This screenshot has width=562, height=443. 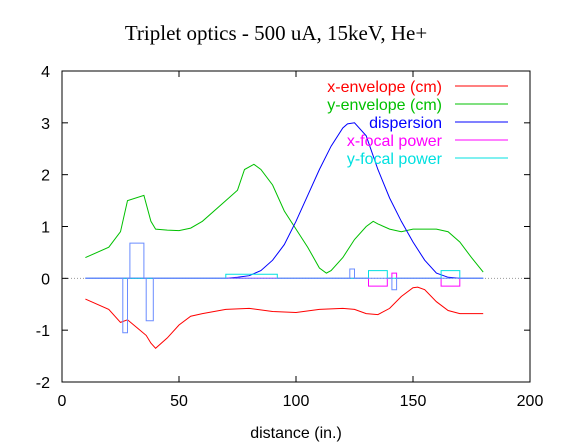 What do you see at coordinates (384, 105) in the screenshot?
I see `legend-label: y-envelope (cm)` at bounding box center [384, 105].